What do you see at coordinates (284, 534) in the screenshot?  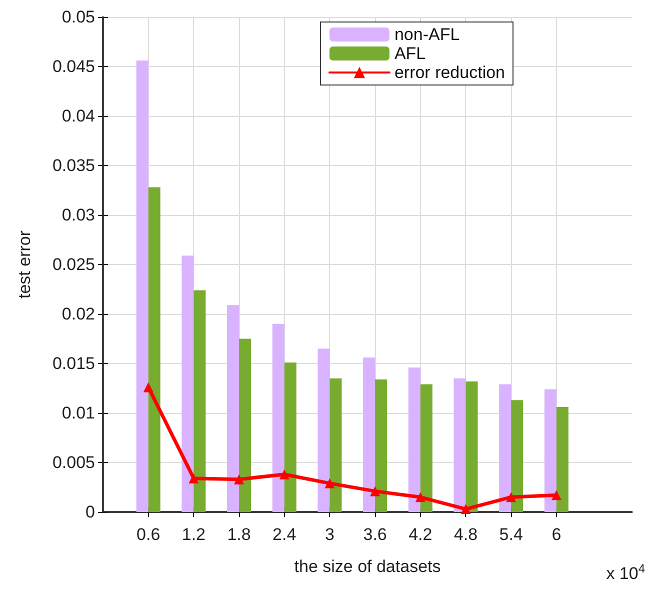 I see `x-tick-label: 2.4` at bounding box center [284, 534].